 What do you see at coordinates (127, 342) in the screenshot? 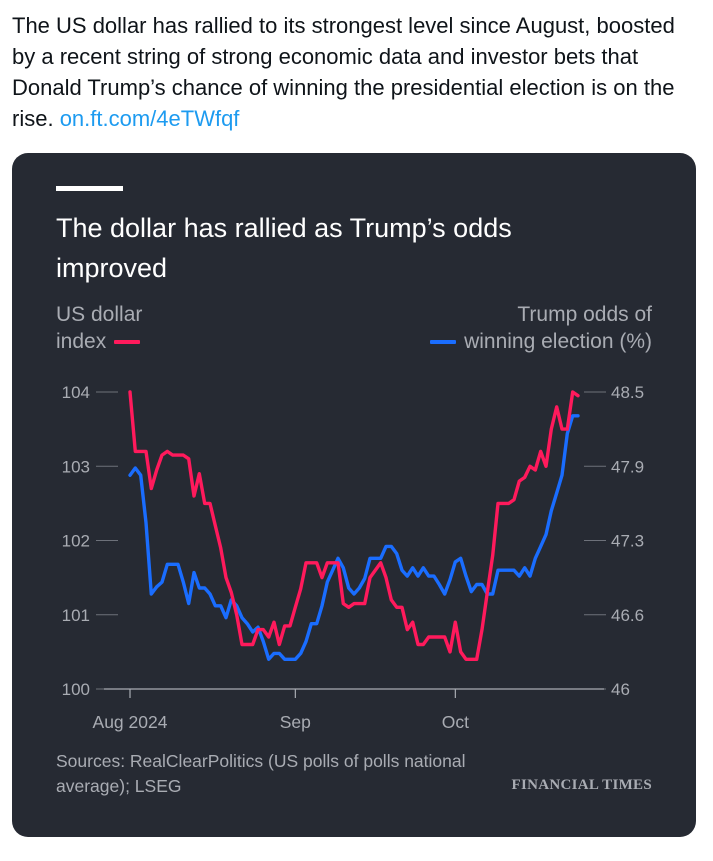
I see `dxy-legend-swatch` at bounding box center [127, 342].